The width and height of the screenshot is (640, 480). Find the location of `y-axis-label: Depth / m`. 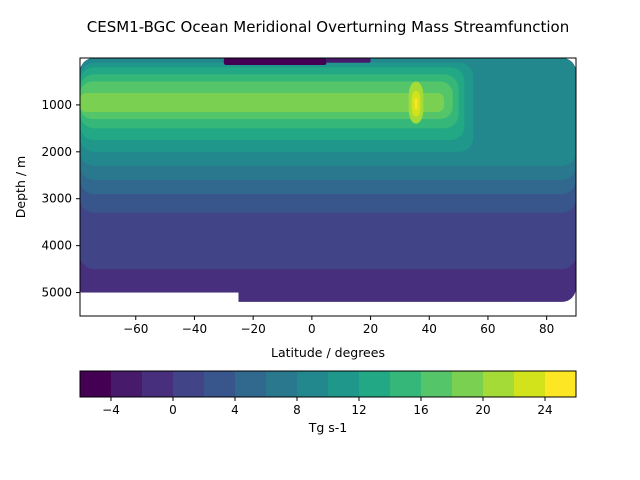

y-axis-label: Depth / m is located at coordinates (20, 187).